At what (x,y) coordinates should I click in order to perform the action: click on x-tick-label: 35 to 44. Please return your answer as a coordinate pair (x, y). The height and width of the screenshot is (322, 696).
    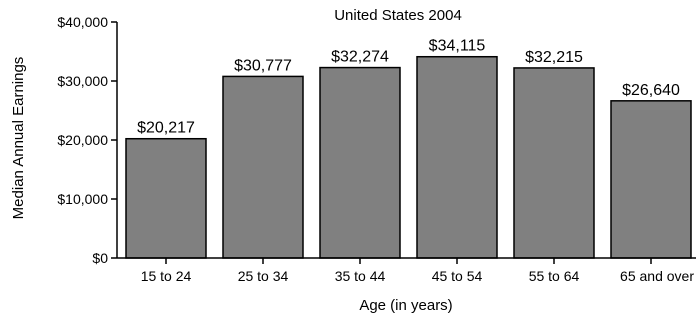
    Looking at the image, I should click on (360, 276).